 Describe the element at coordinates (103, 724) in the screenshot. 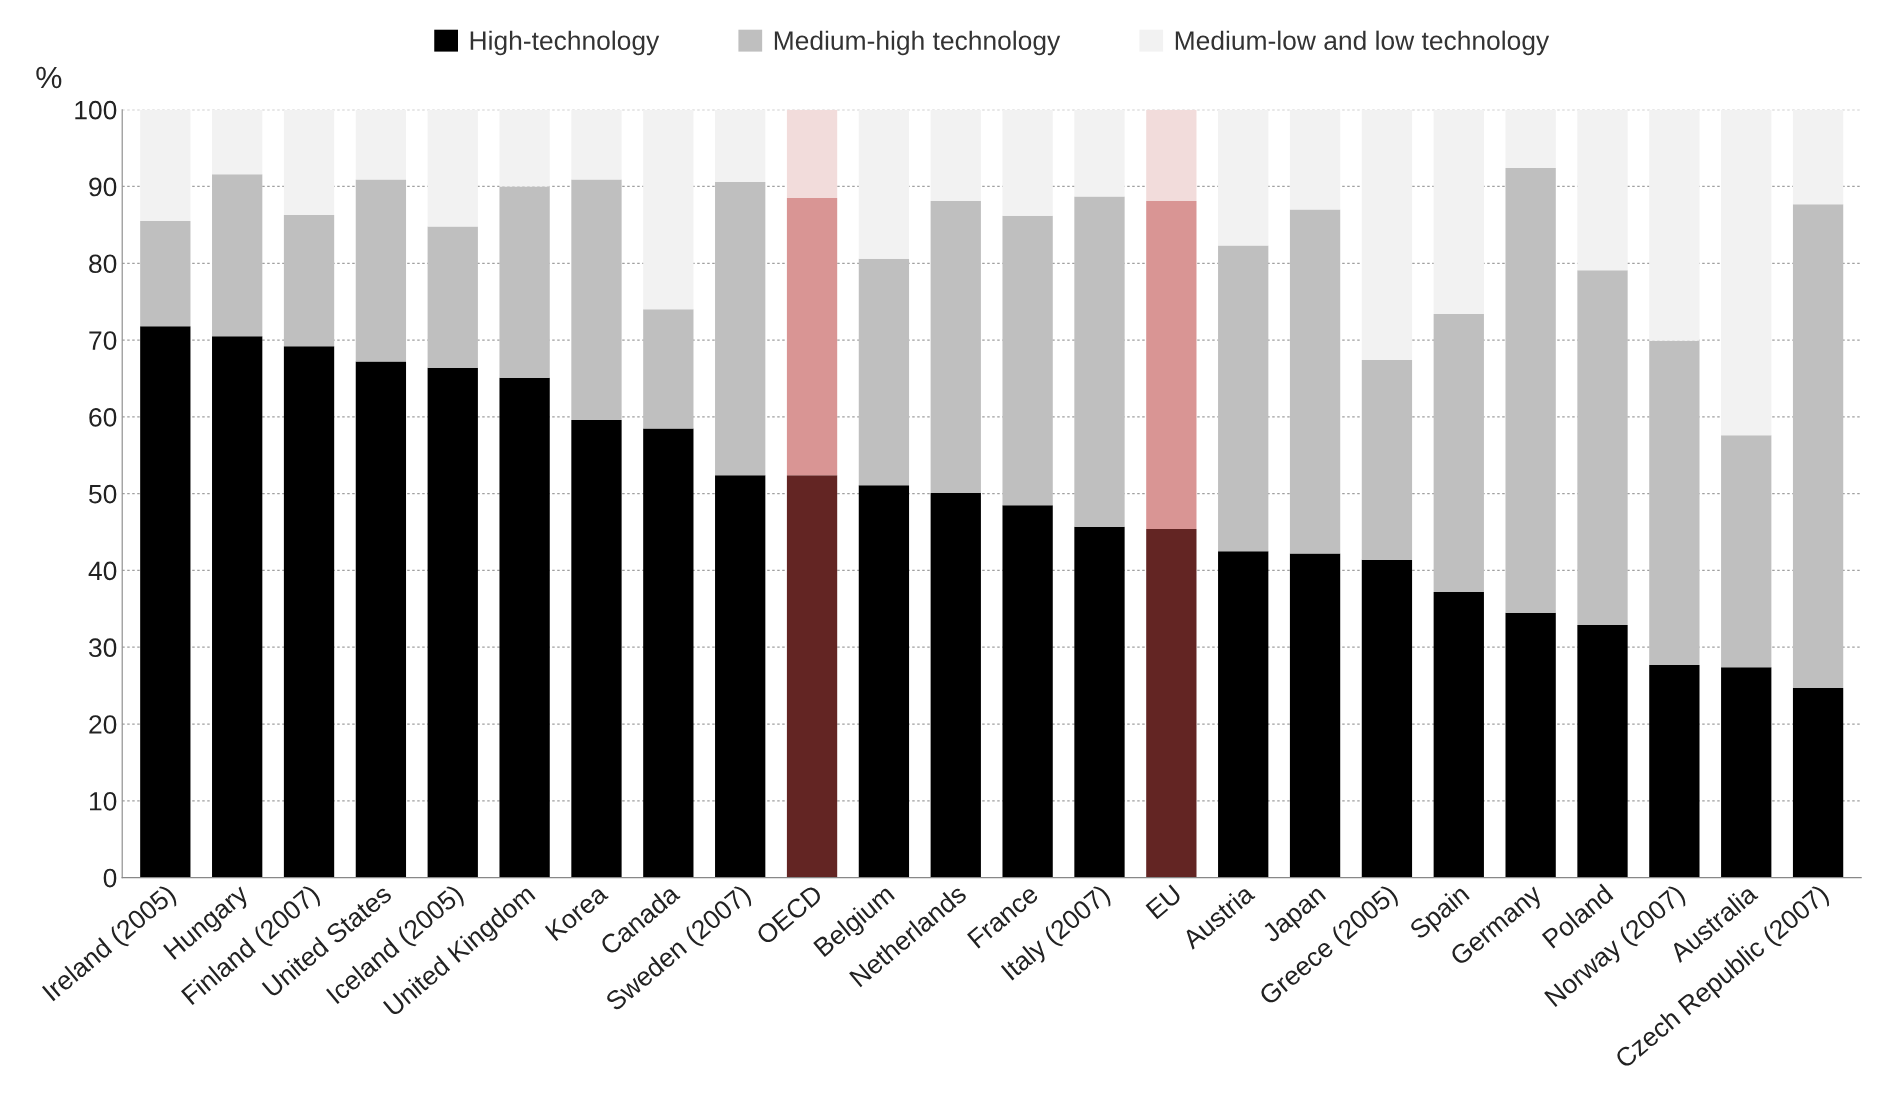

I see `y-tick-label: 20` at that location.